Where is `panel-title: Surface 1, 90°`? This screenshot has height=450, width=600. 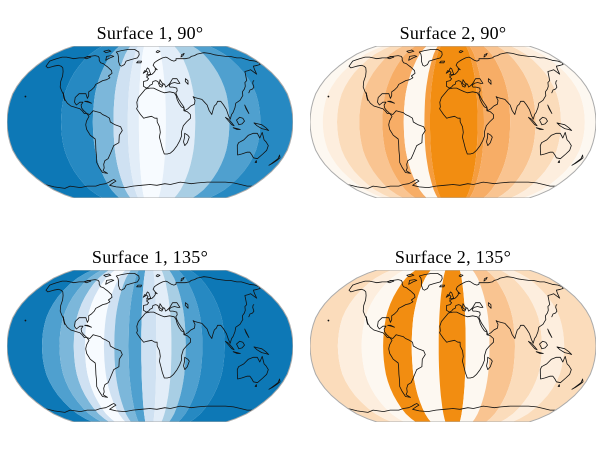 panel-title: Surface 1, 90° is located at coordinates (150, 33).